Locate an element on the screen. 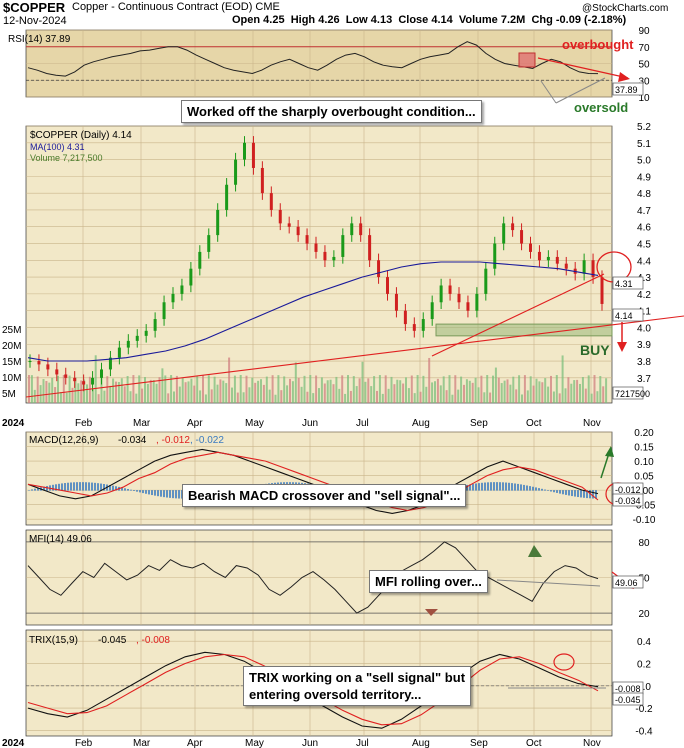 The image size is (684, 748). rsi-value-tag-box is located at coordinates (628, 89).